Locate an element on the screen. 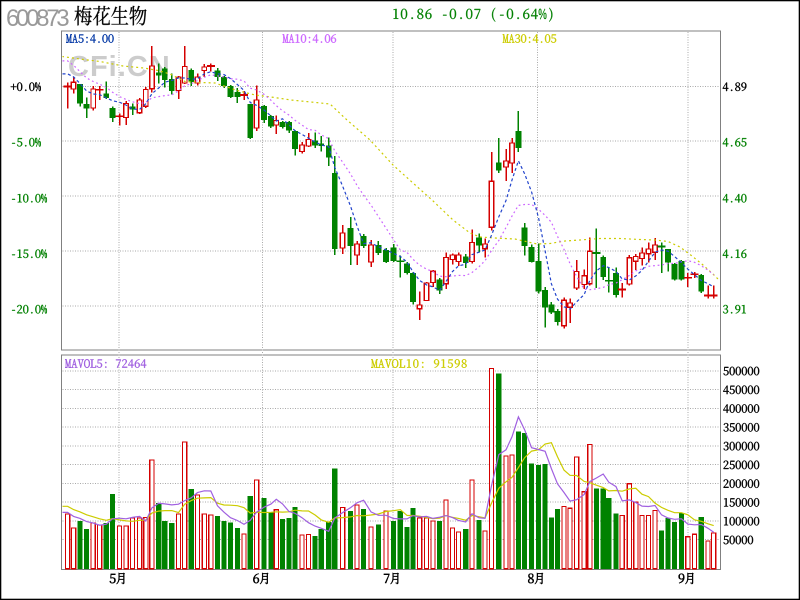  svg-text: 600873 is located at coordinates (37, 18).